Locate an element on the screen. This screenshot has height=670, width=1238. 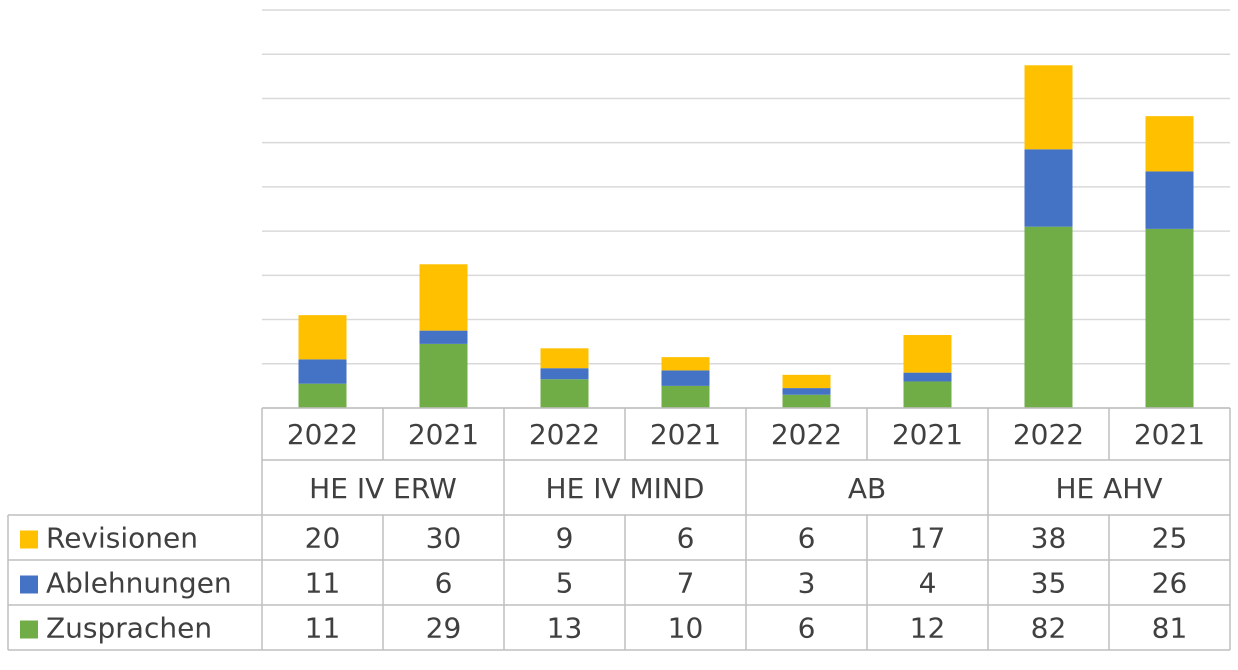
legend-label: Revisionen is located at coordinates (122, 538).